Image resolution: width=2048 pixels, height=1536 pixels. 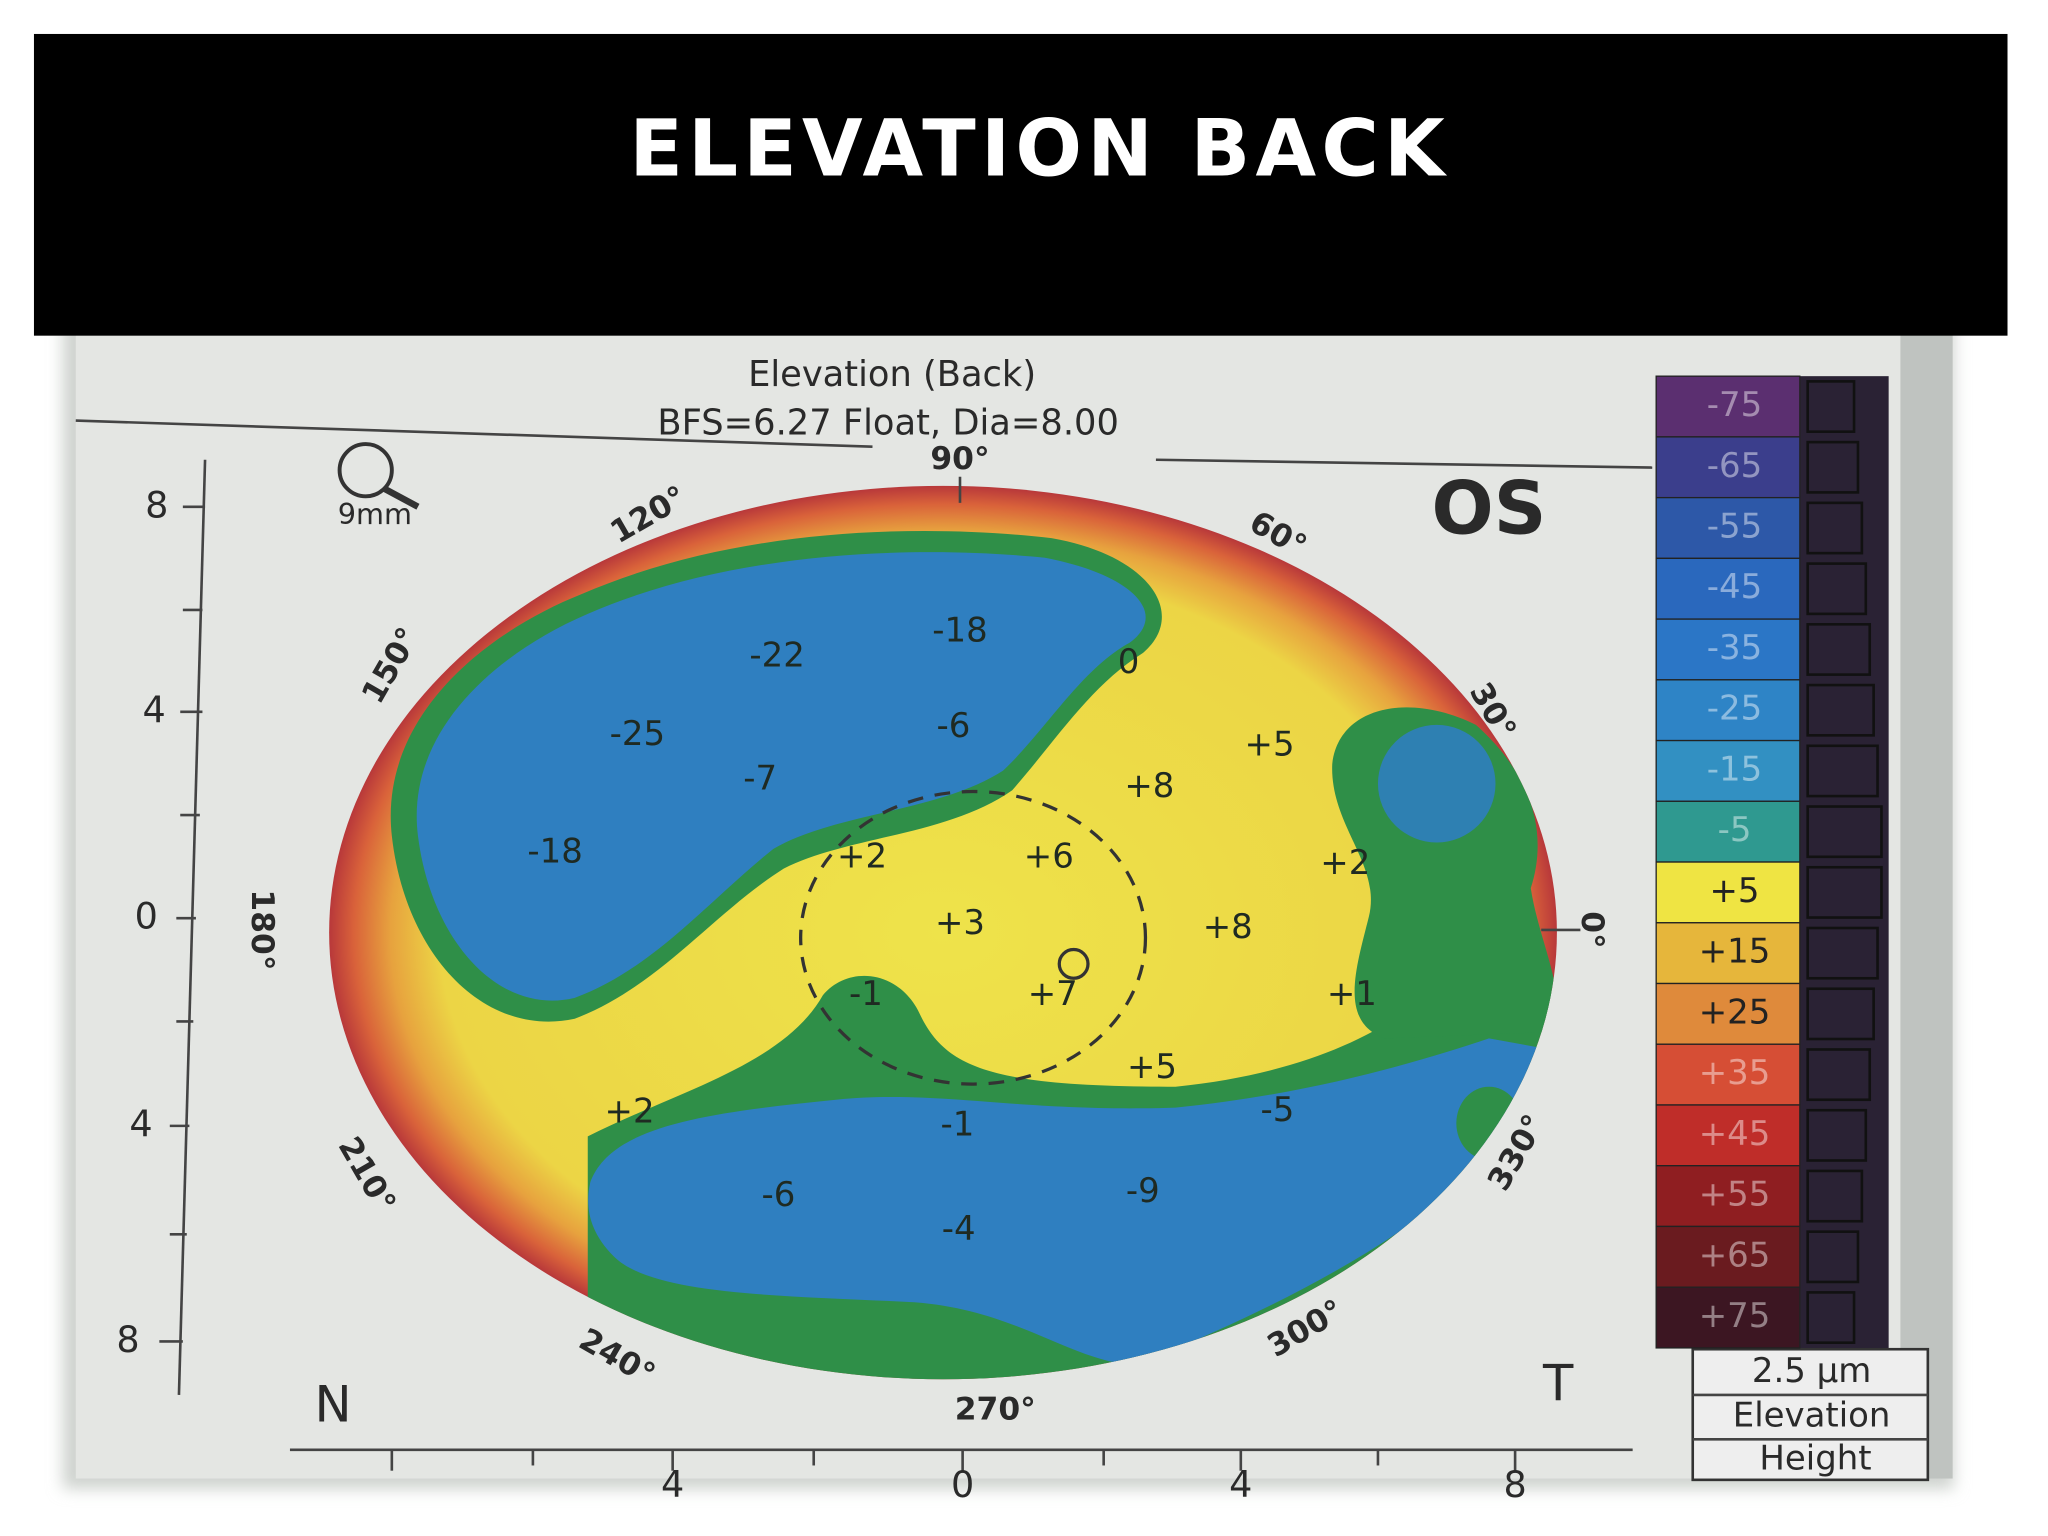 What do you see at coordinates (1514, 1484) in the screenshot?
I see `x-axis-label: 8` at bounding box center [1514, 1484].